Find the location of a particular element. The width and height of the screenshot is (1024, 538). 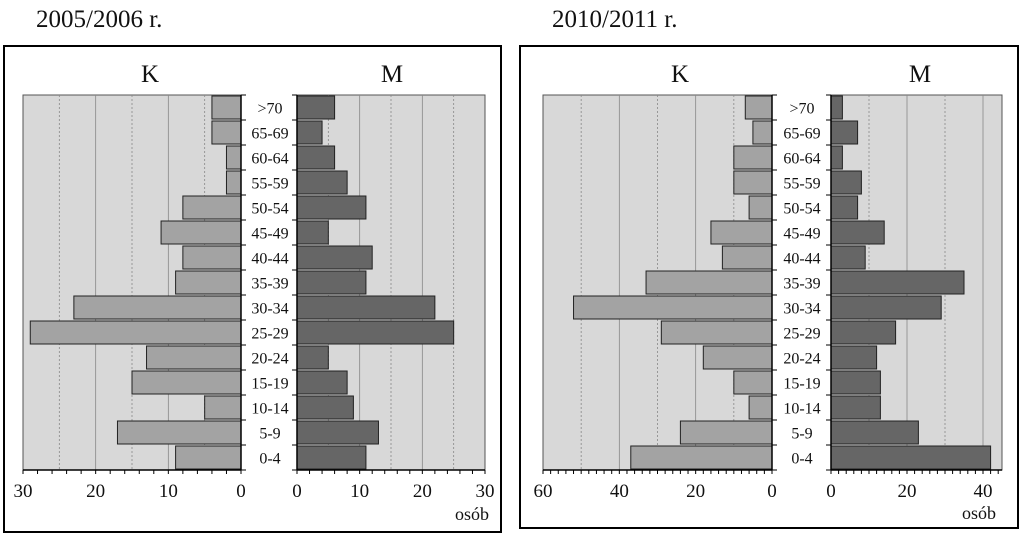

age-group-label: 0-4 is located at coordinates (269, 459).